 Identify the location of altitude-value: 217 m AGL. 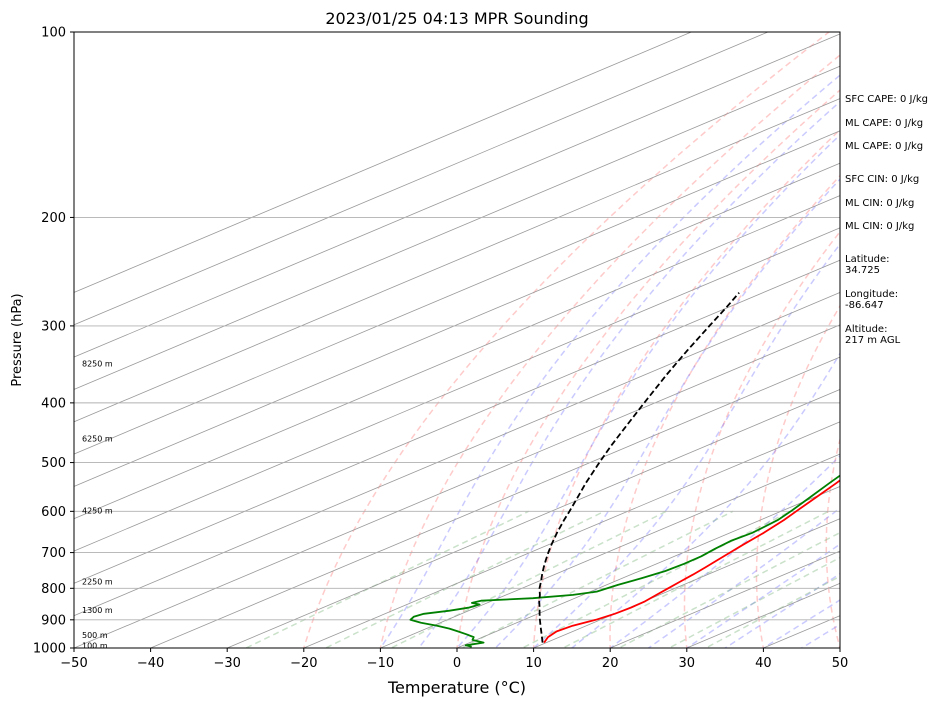
(873, 340).